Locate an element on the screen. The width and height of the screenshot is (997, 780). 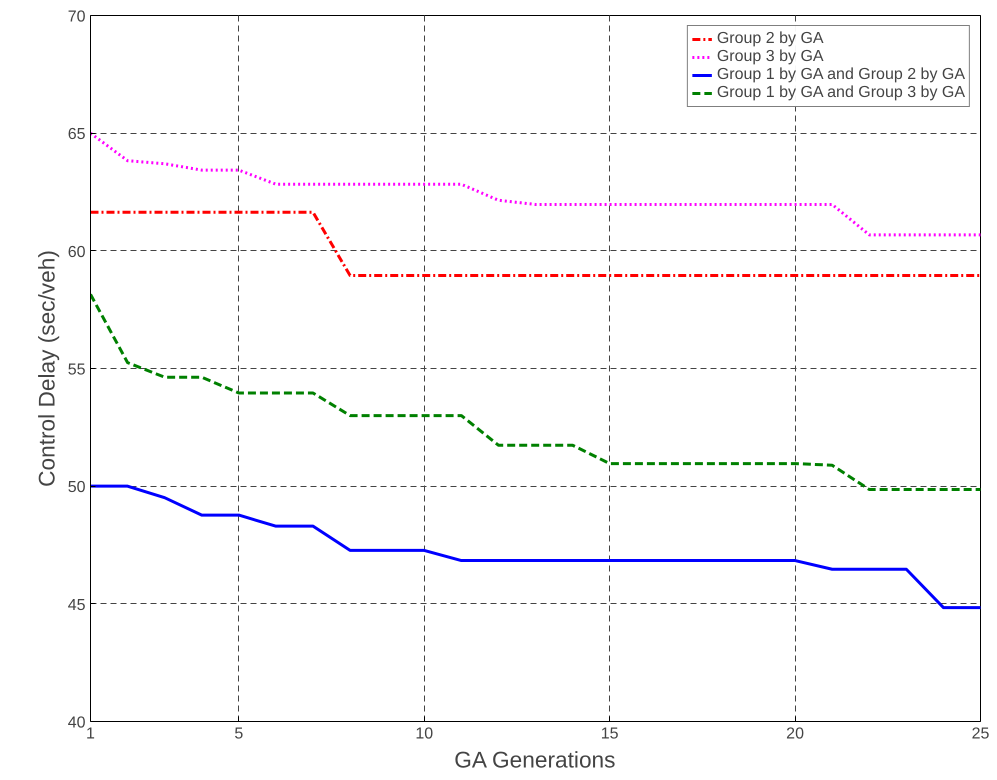
legend-label: Group 3 by GA is located at coordinates (770, 57).